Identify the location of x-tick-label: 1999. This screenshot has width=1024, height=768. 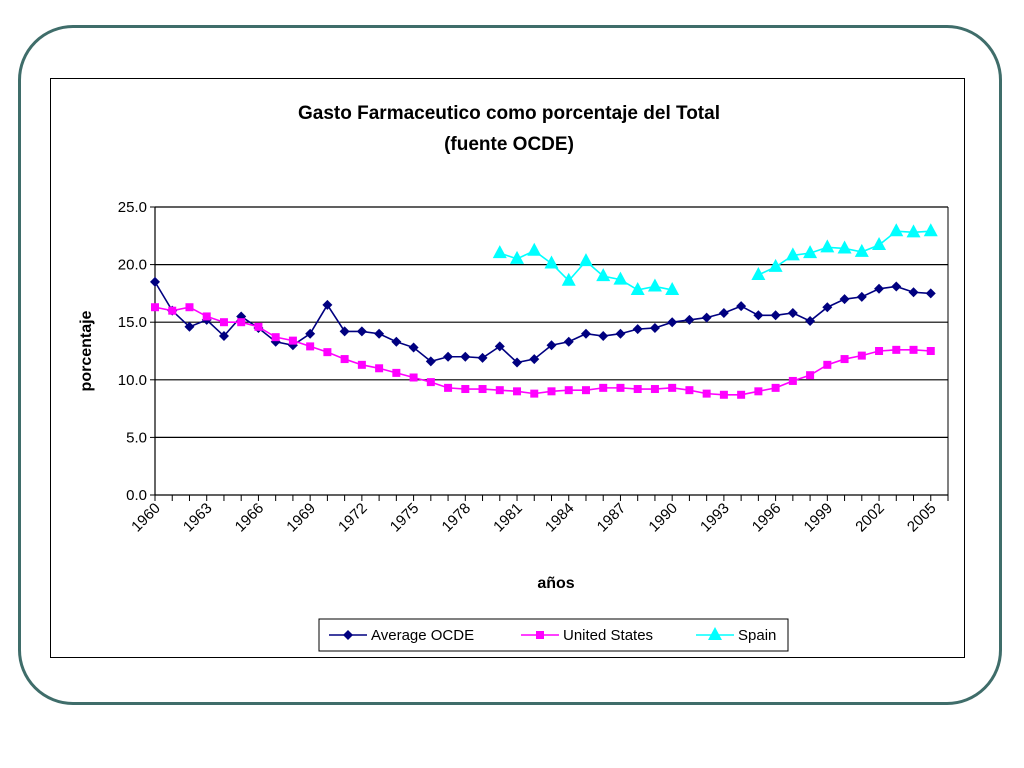
(819, 518).